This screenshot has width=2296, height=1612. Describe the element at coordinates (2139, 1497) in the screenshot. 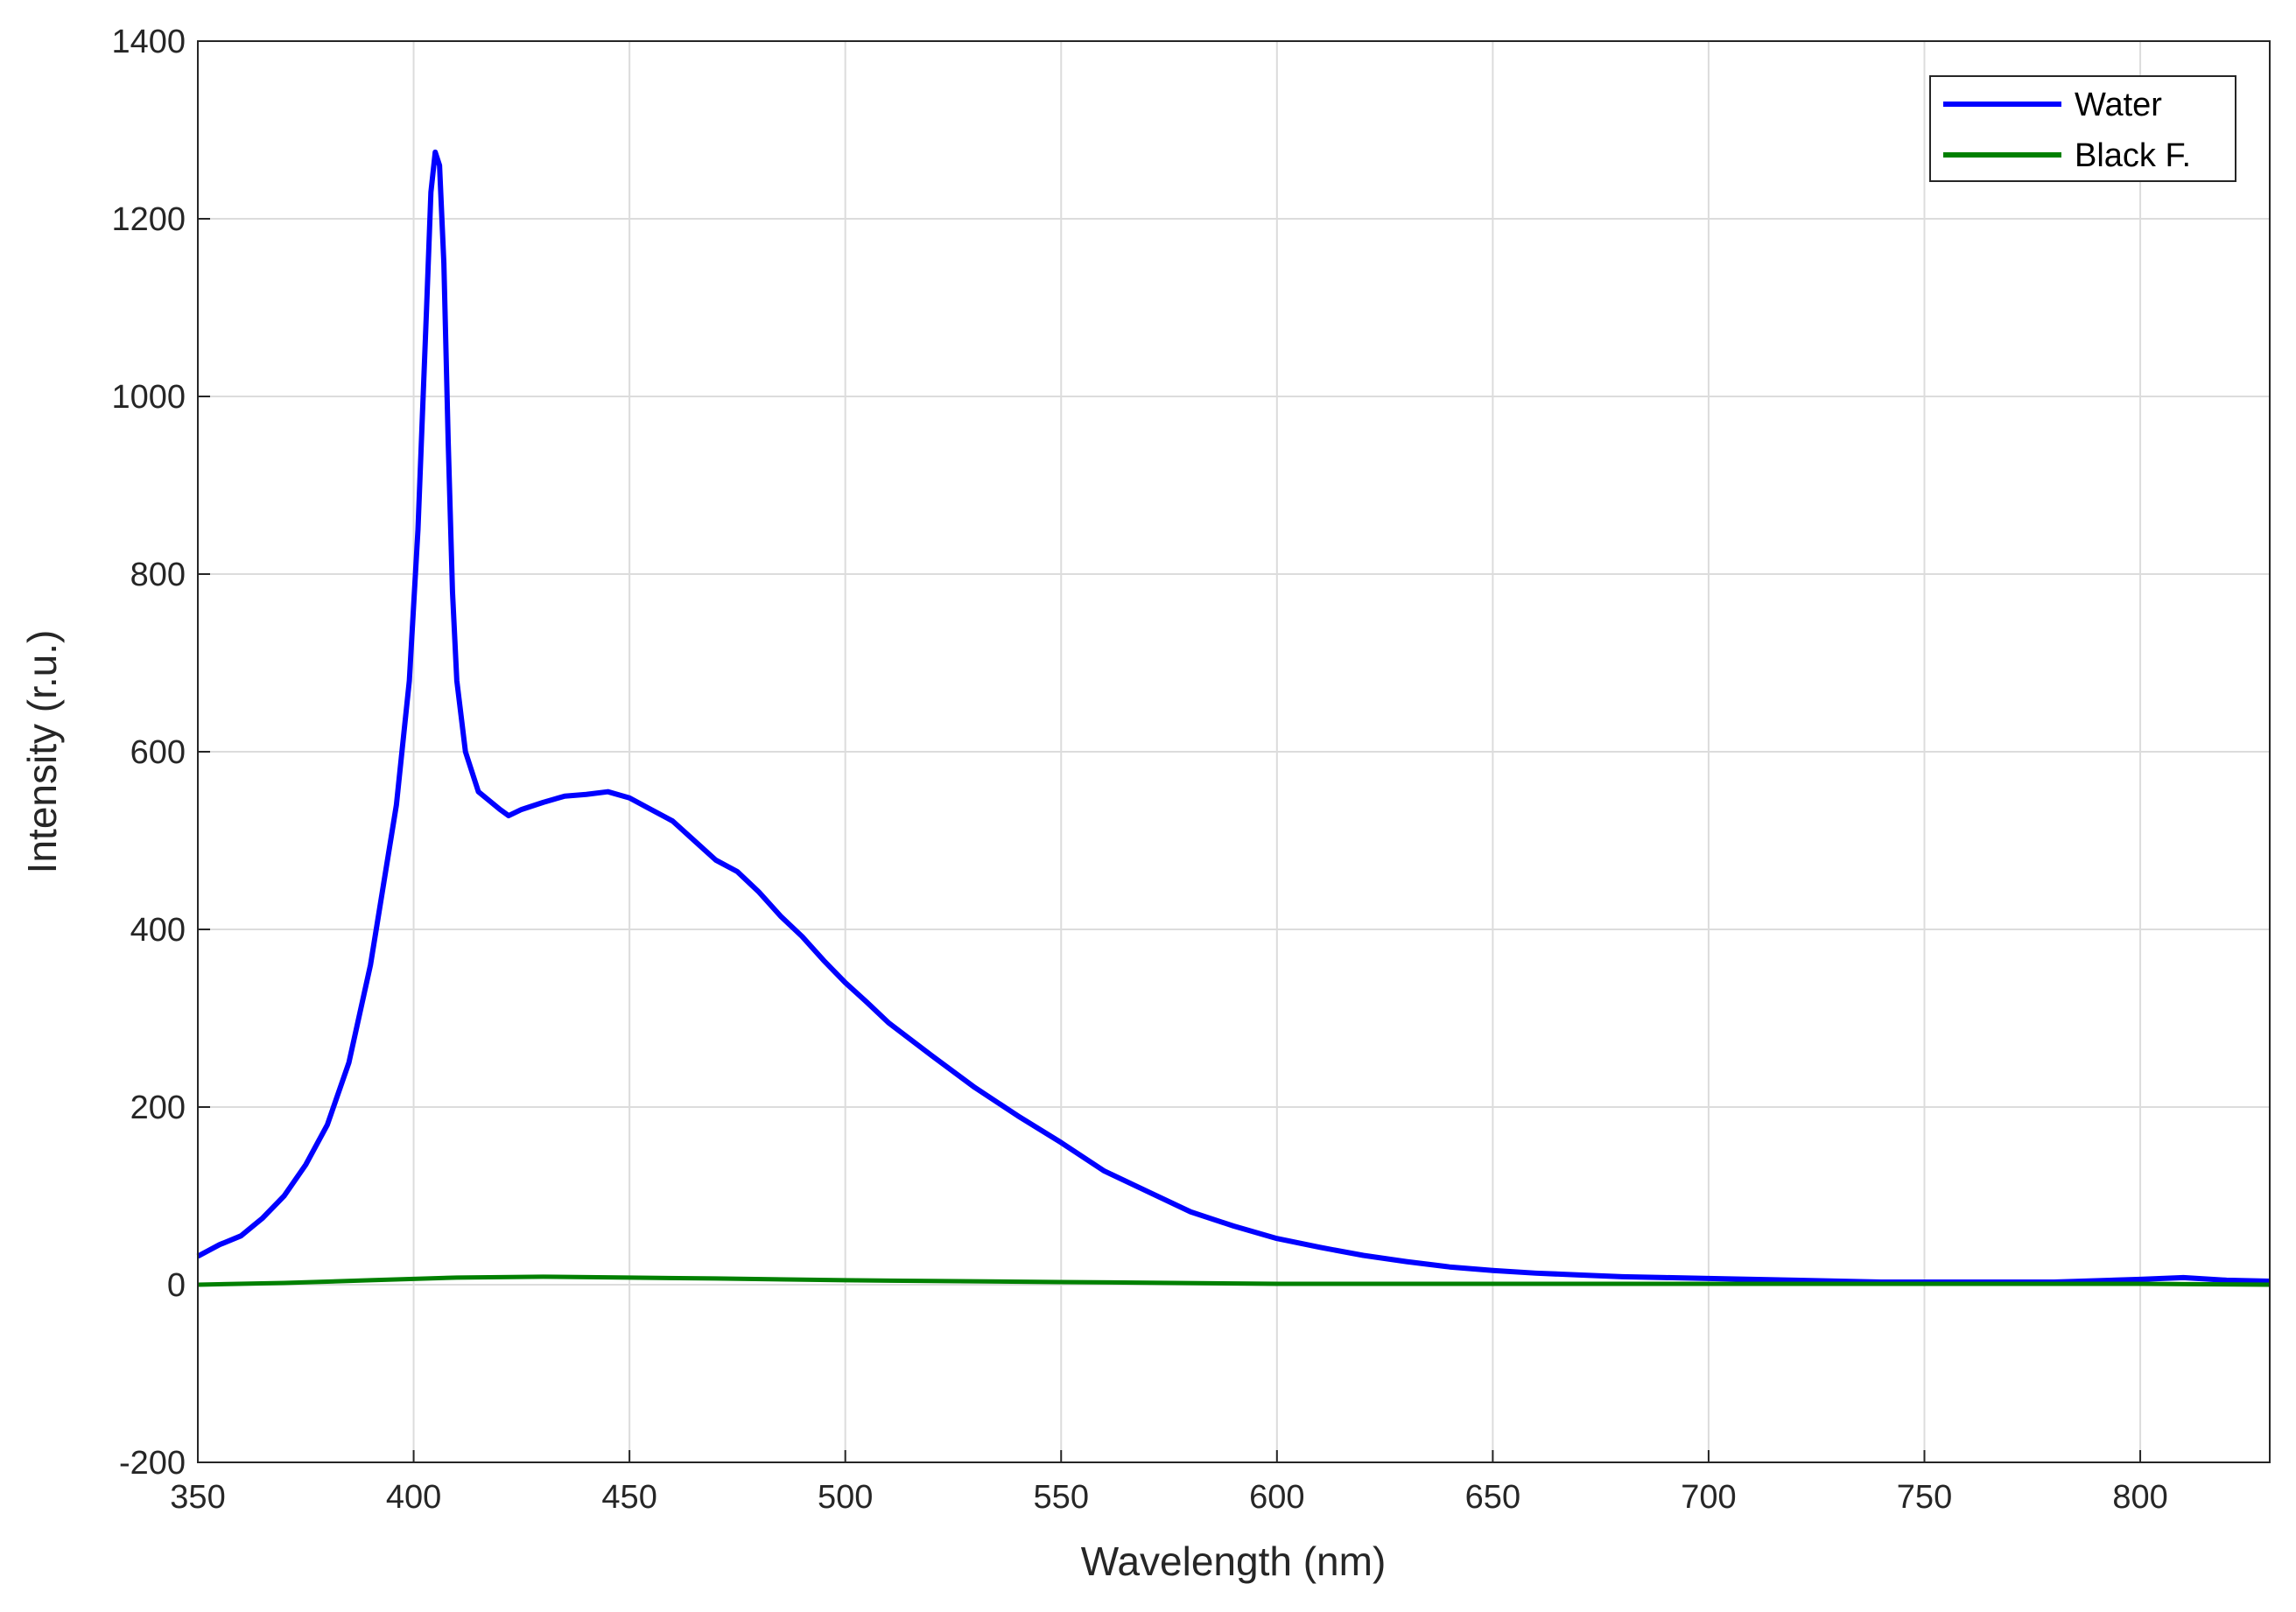

I see `x-tick-label: 800` at that location.